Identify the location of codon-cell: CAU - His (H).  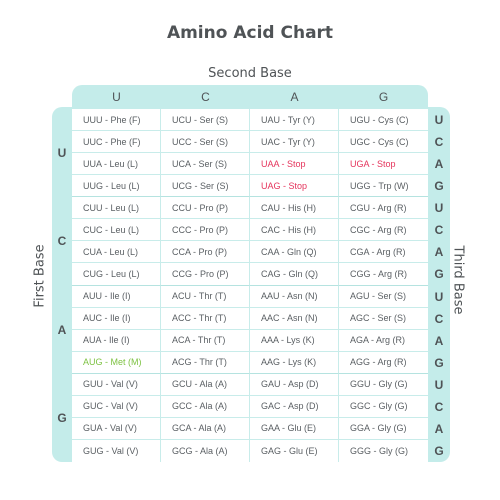
(294, 208).